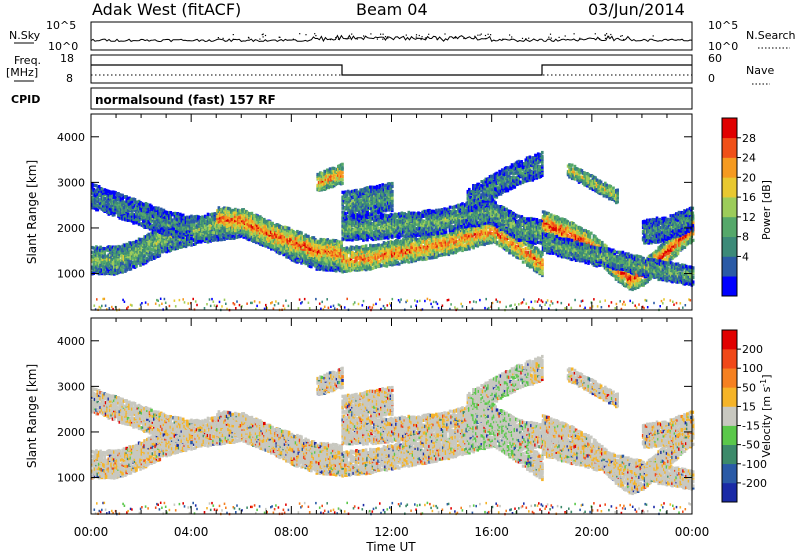 This screenshot has height=554, width=800. I want to click on freq-tick-bottom: 8, so click(69, 78).